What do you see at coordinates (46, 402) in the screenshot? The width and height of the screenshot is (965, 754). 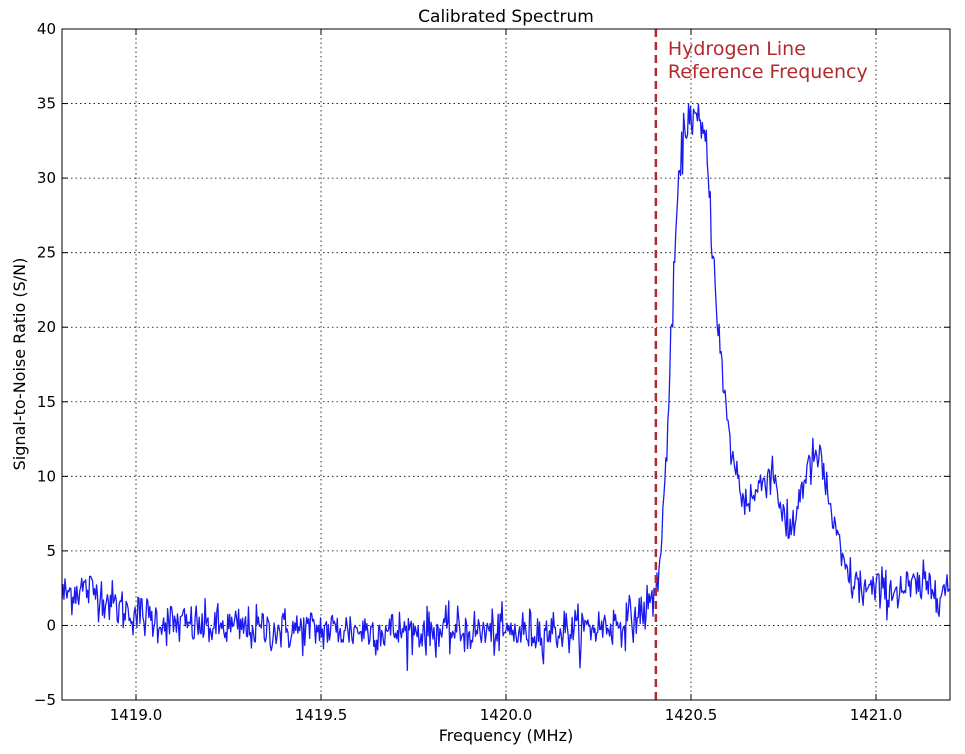 I see `y-tick-label: 15` at bounding box center [46, 402].